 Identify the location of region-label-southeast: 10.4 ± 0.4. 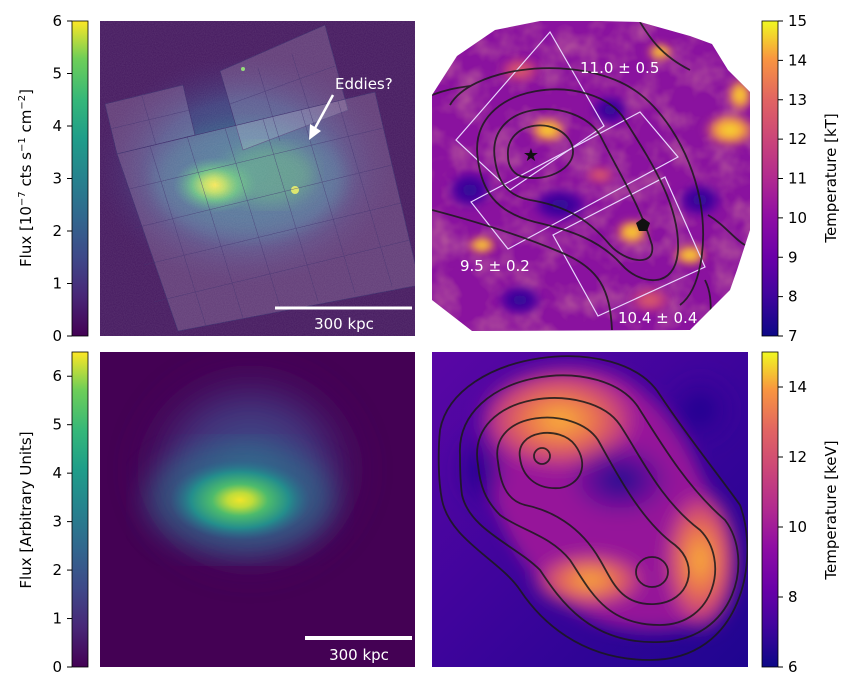
(657, 318).